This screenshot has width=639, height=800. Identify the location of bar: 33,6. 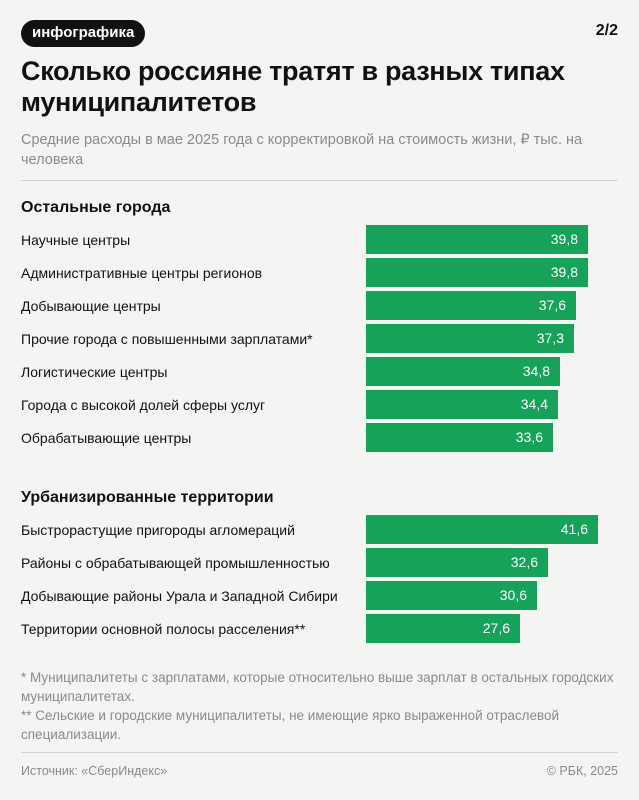
(459, 437).